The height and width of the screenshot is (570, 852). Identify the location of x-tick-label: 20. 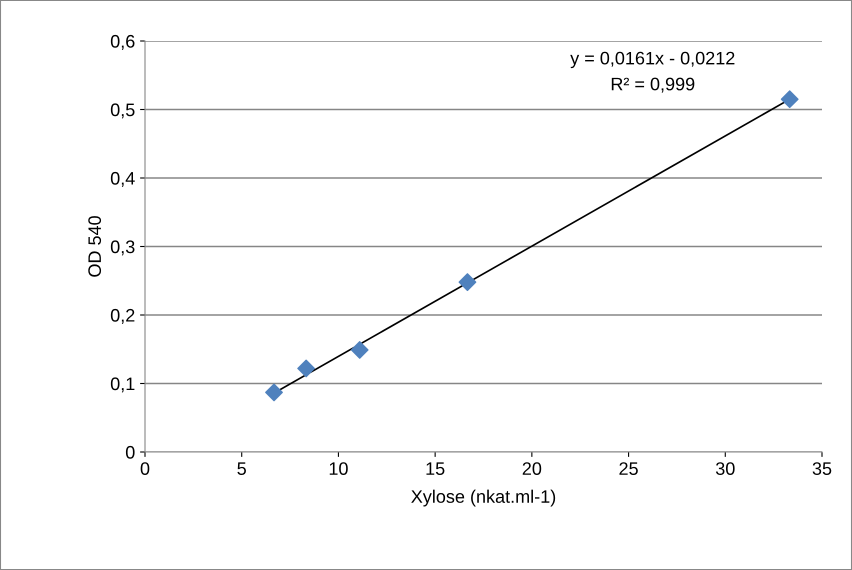
(532, 468).